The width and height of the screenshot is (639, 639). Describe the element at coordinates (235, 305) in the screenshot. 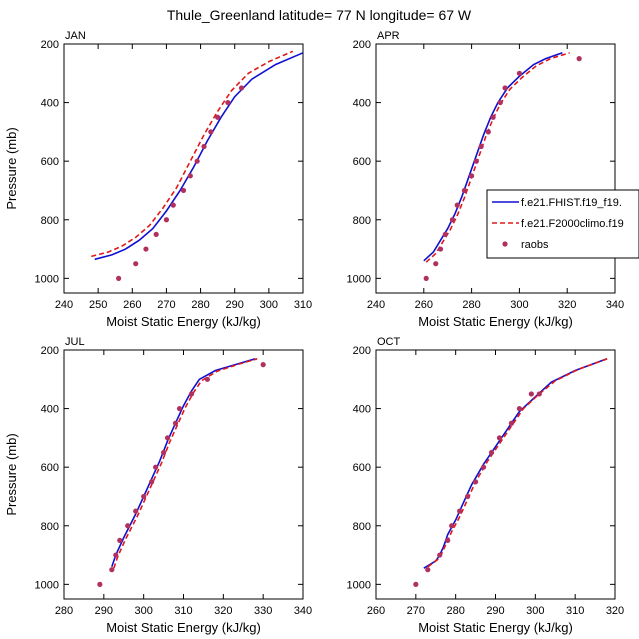

I see `x-tick-label: 290` at that location.